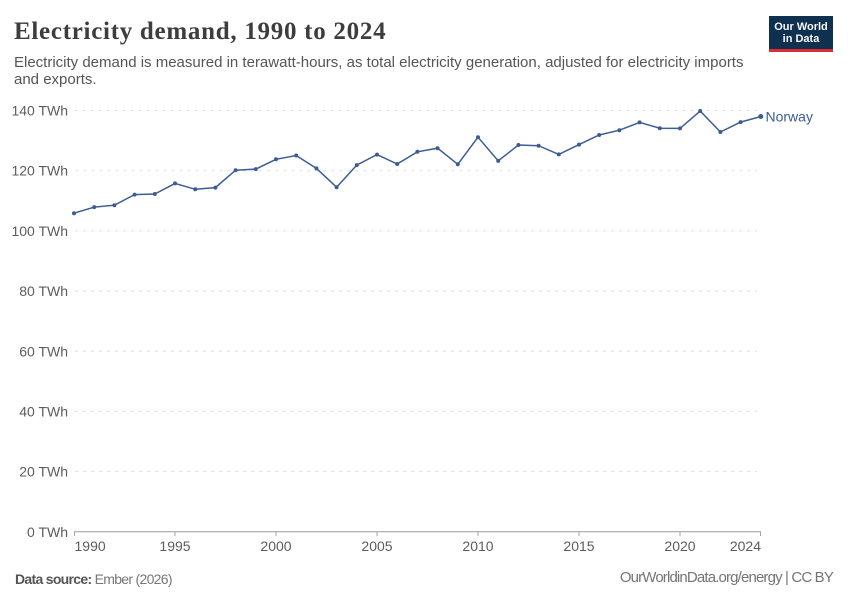 This screenshot has height=600, width=850. What do you see at coordinates (477, 546) in the screenshot?
I see `svg-text: 2010` at bounding box center [477, 546].